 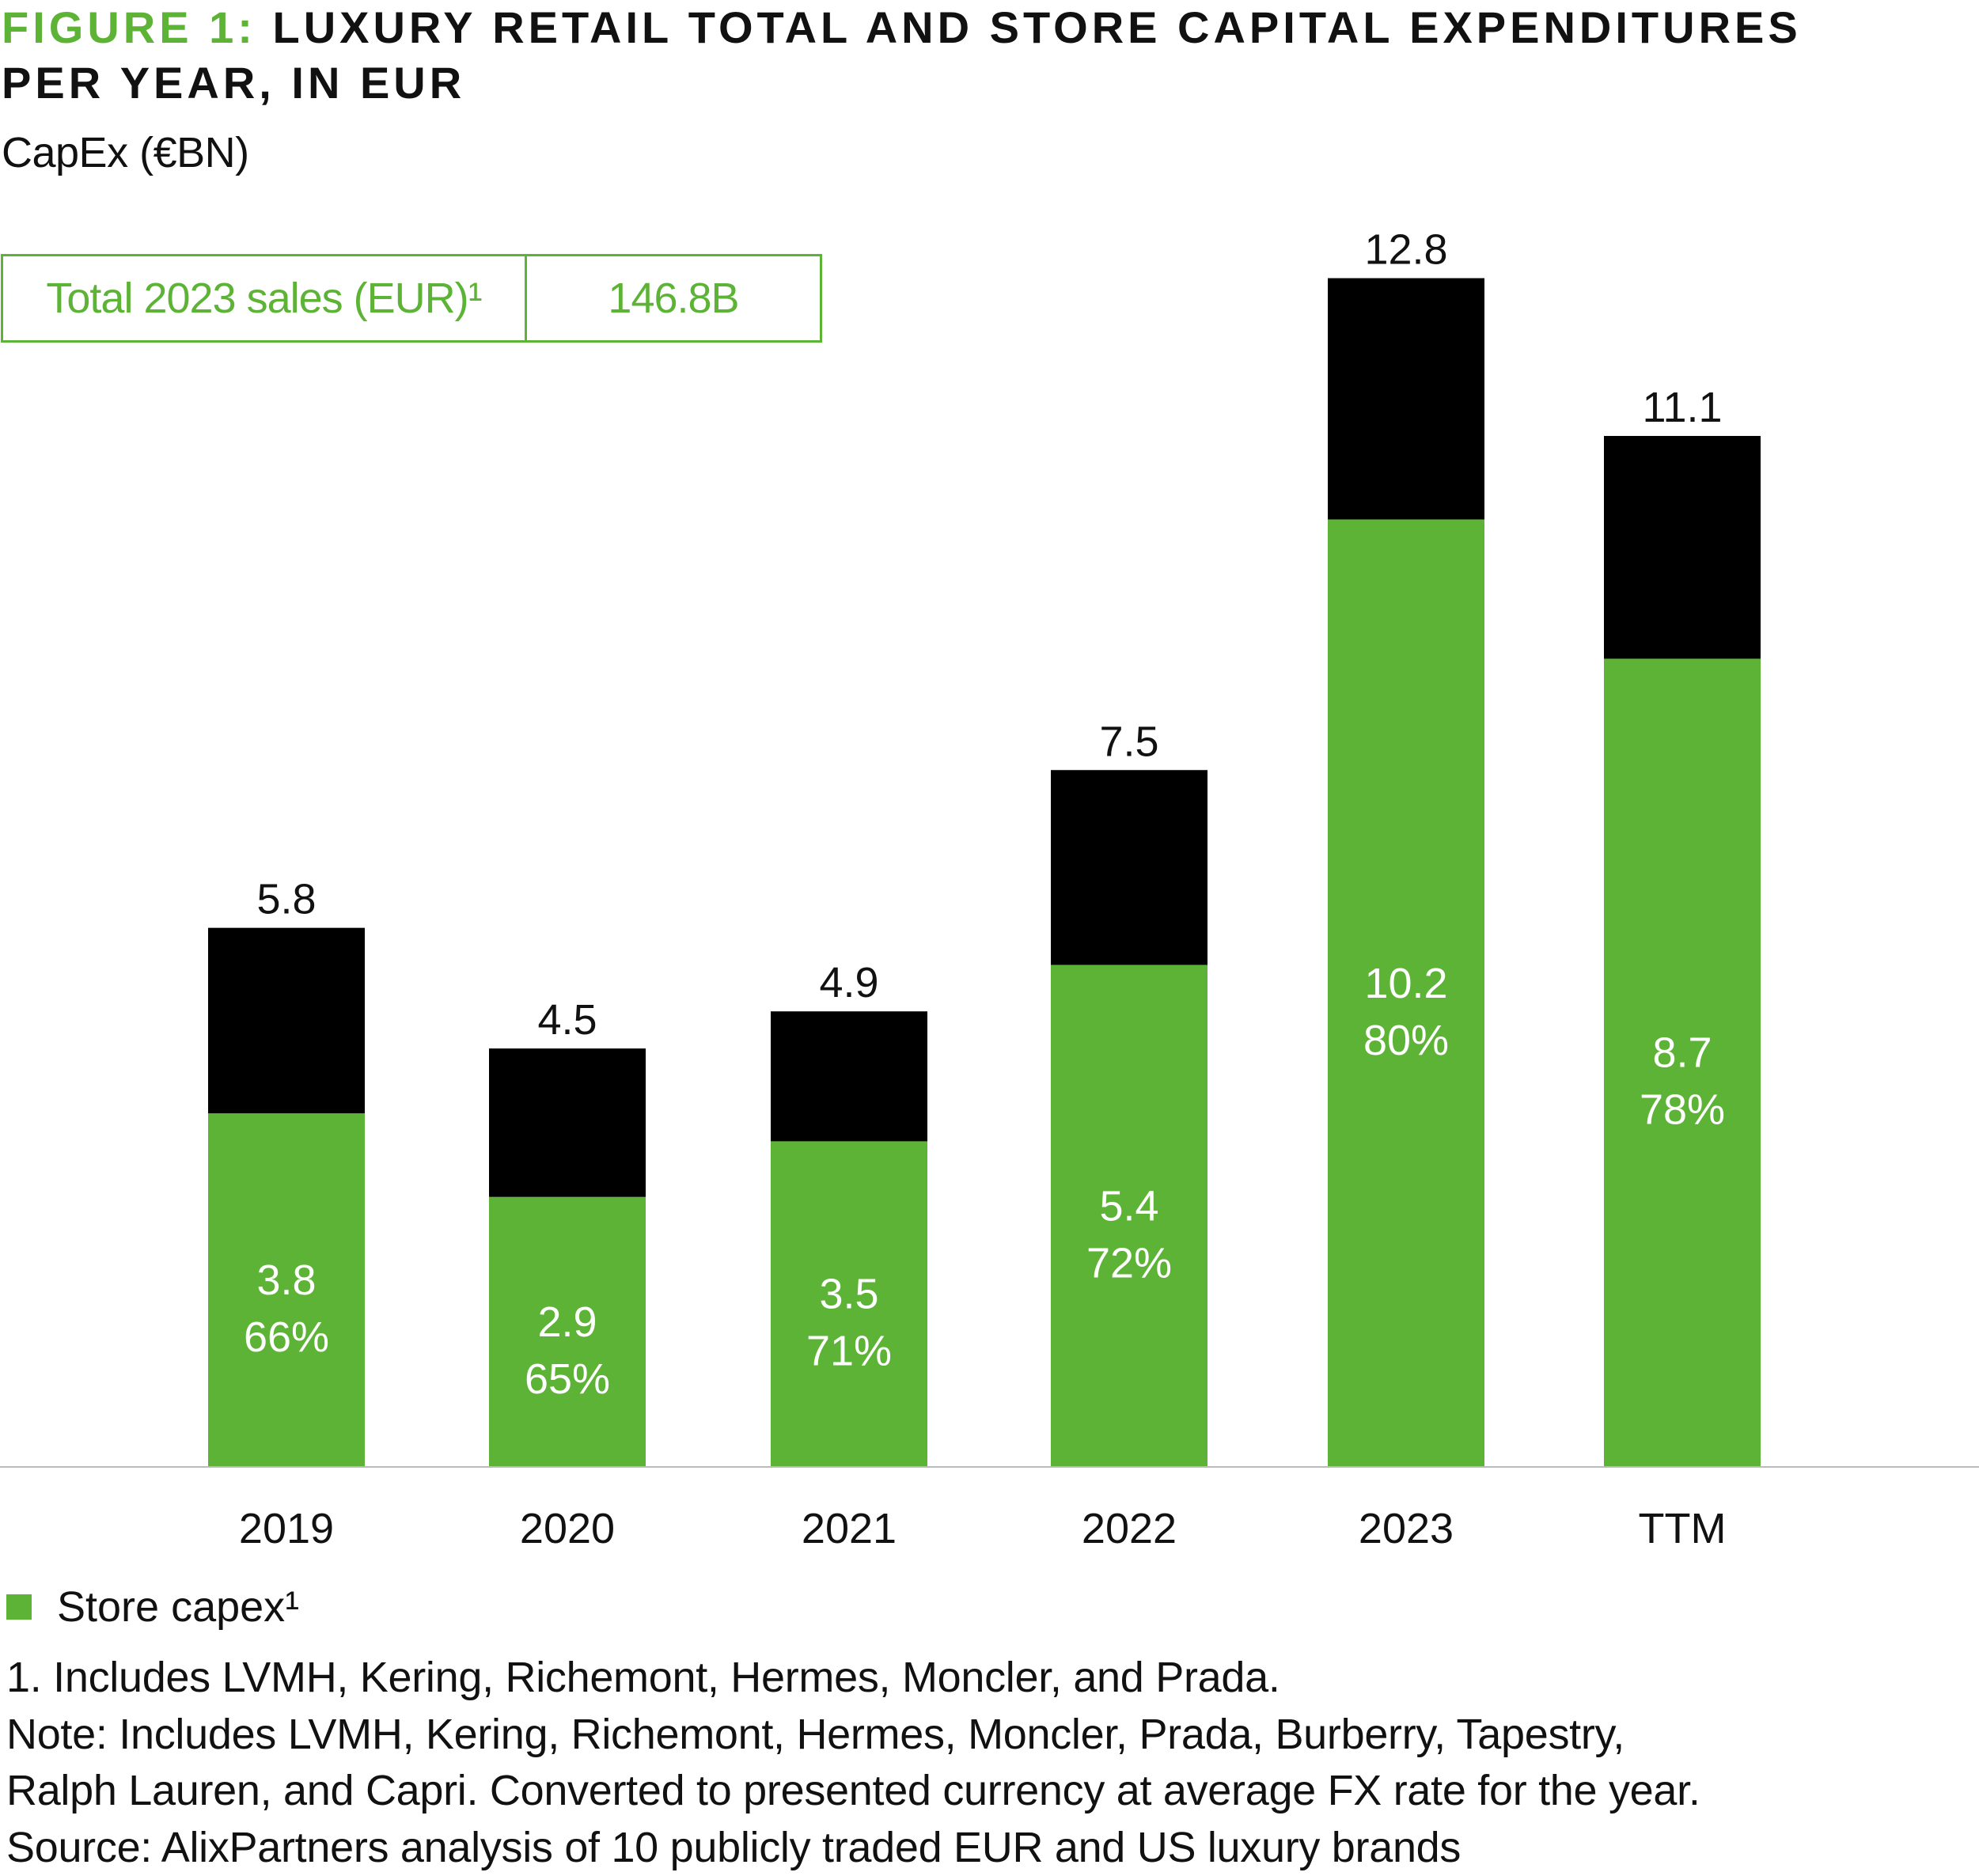 I want to click on total-label: 7.5, so click(x=1128, y=741).